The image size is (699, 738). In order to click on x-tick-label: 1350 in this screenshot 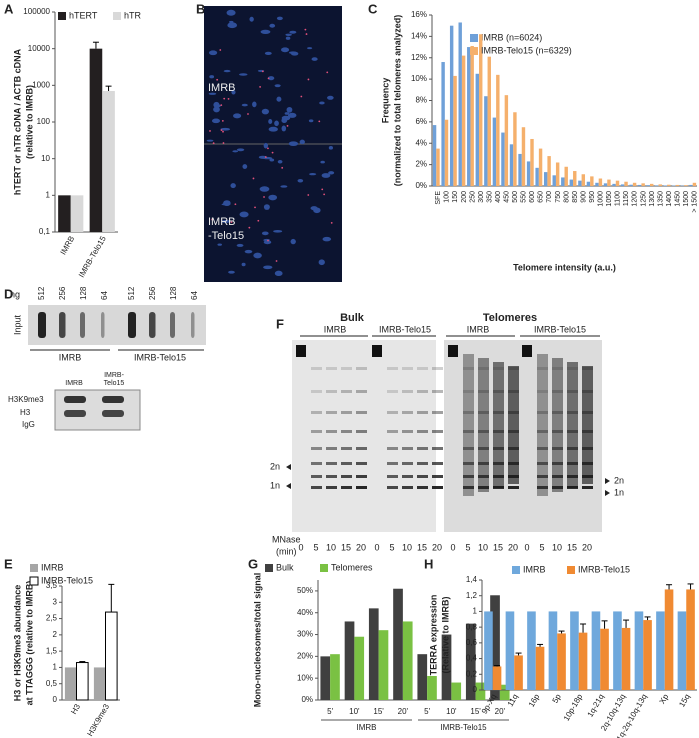, I will do `click(660, 199)`.